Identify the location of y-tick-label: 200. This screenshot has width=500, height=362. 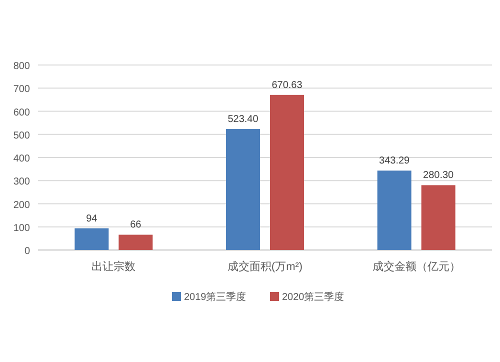
(21, 205).